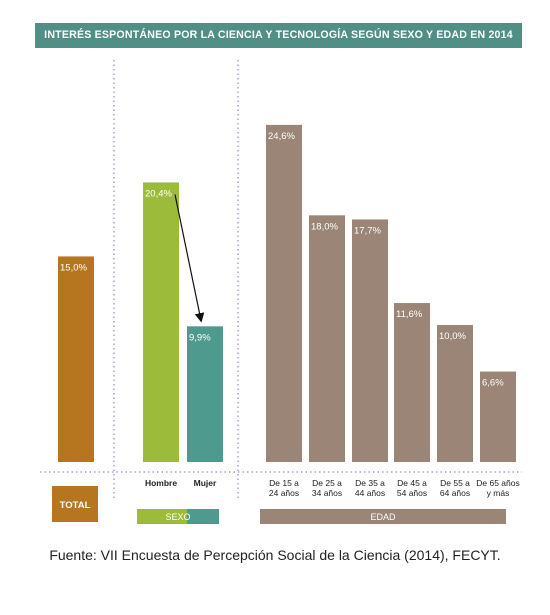 Image resolution: width=550 pixels, height=615 pixels. I want to click on tick-label: De 65 años, so click(497, 483).